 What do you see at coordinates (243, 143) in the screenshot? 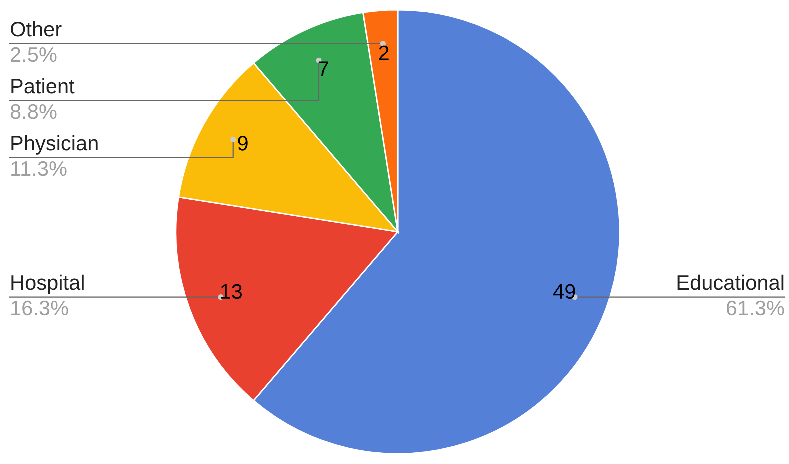
I see `data-label: 9` at bounding box center [243, 143].